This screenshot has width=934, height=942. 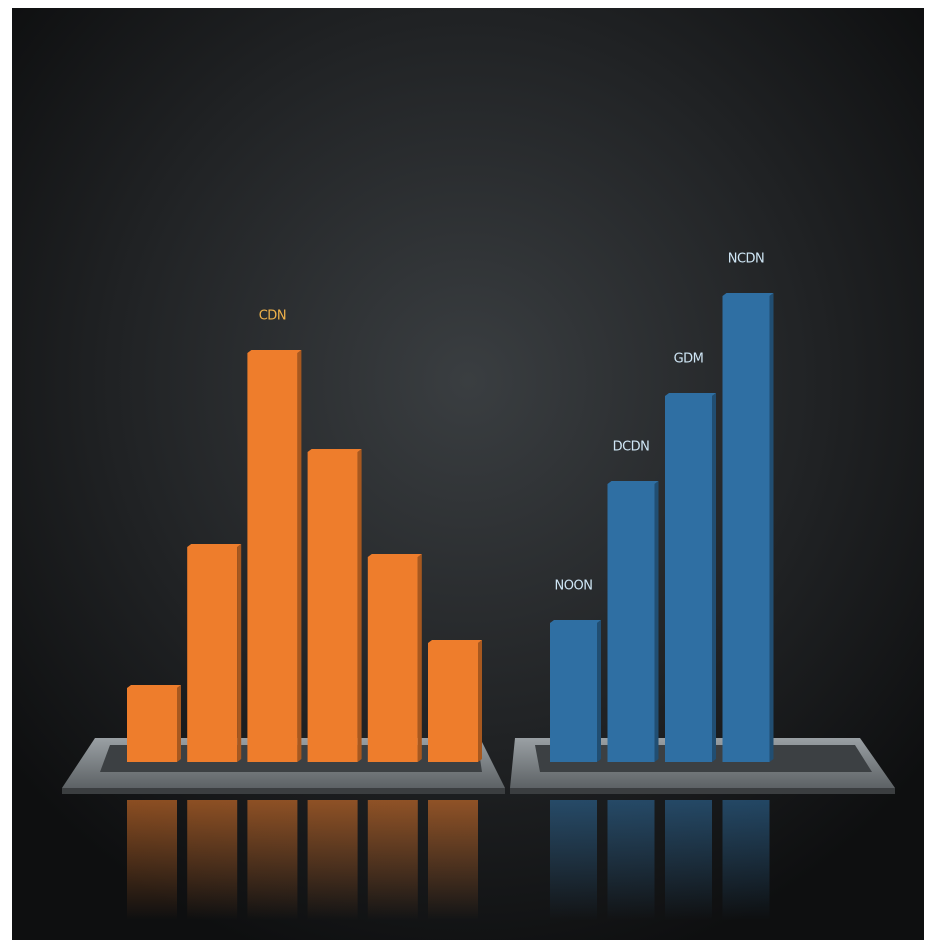 I want to click on bar-label: DCDN, so click(x=631, y=447).